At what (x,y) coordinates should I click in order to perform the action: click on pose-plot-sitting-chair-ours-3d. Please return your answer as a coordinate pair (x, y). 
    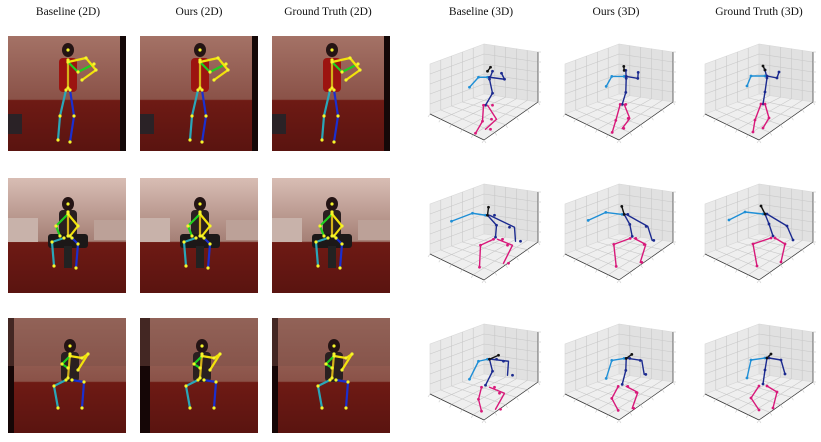
    Looking at the image, I should click on (618, 237).